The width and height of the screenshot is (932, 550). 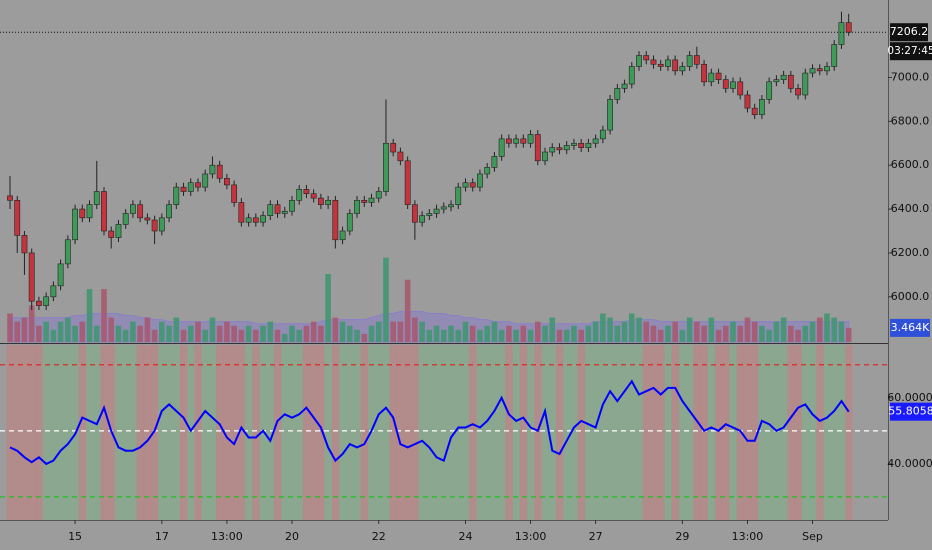 What do you see at coordinates (910, 164) in the screenshot?
I see `price-tick-label: 6600.0` at bounding box center [910, 164].